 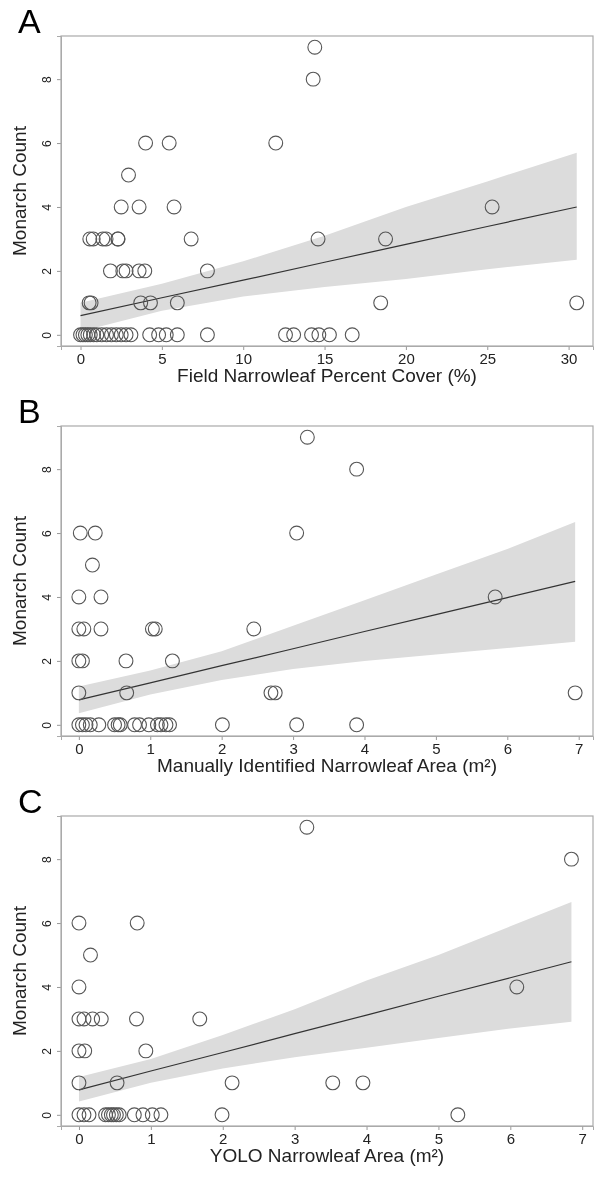 I want to click on x-tick-label: 2, so click(x=223, y=1138).